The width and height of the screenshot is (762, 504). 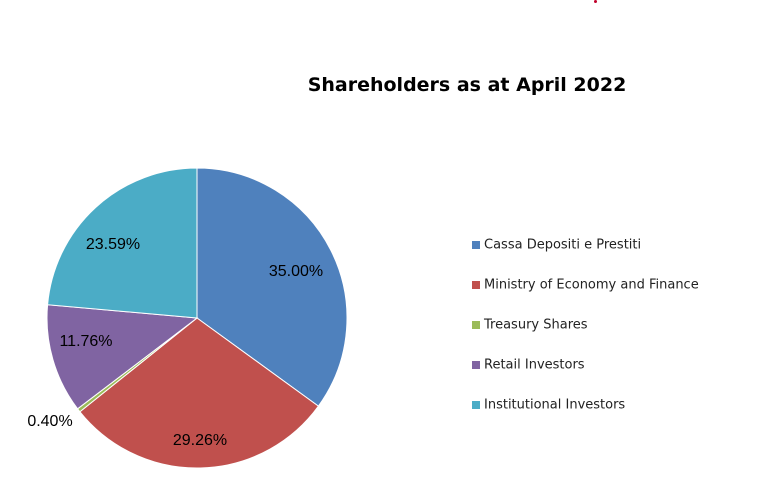 What do you see at coordinates (476, 405) in the screenshot?
I see `legend-swatch-institutional-investors` at bounding box center [476, 405].